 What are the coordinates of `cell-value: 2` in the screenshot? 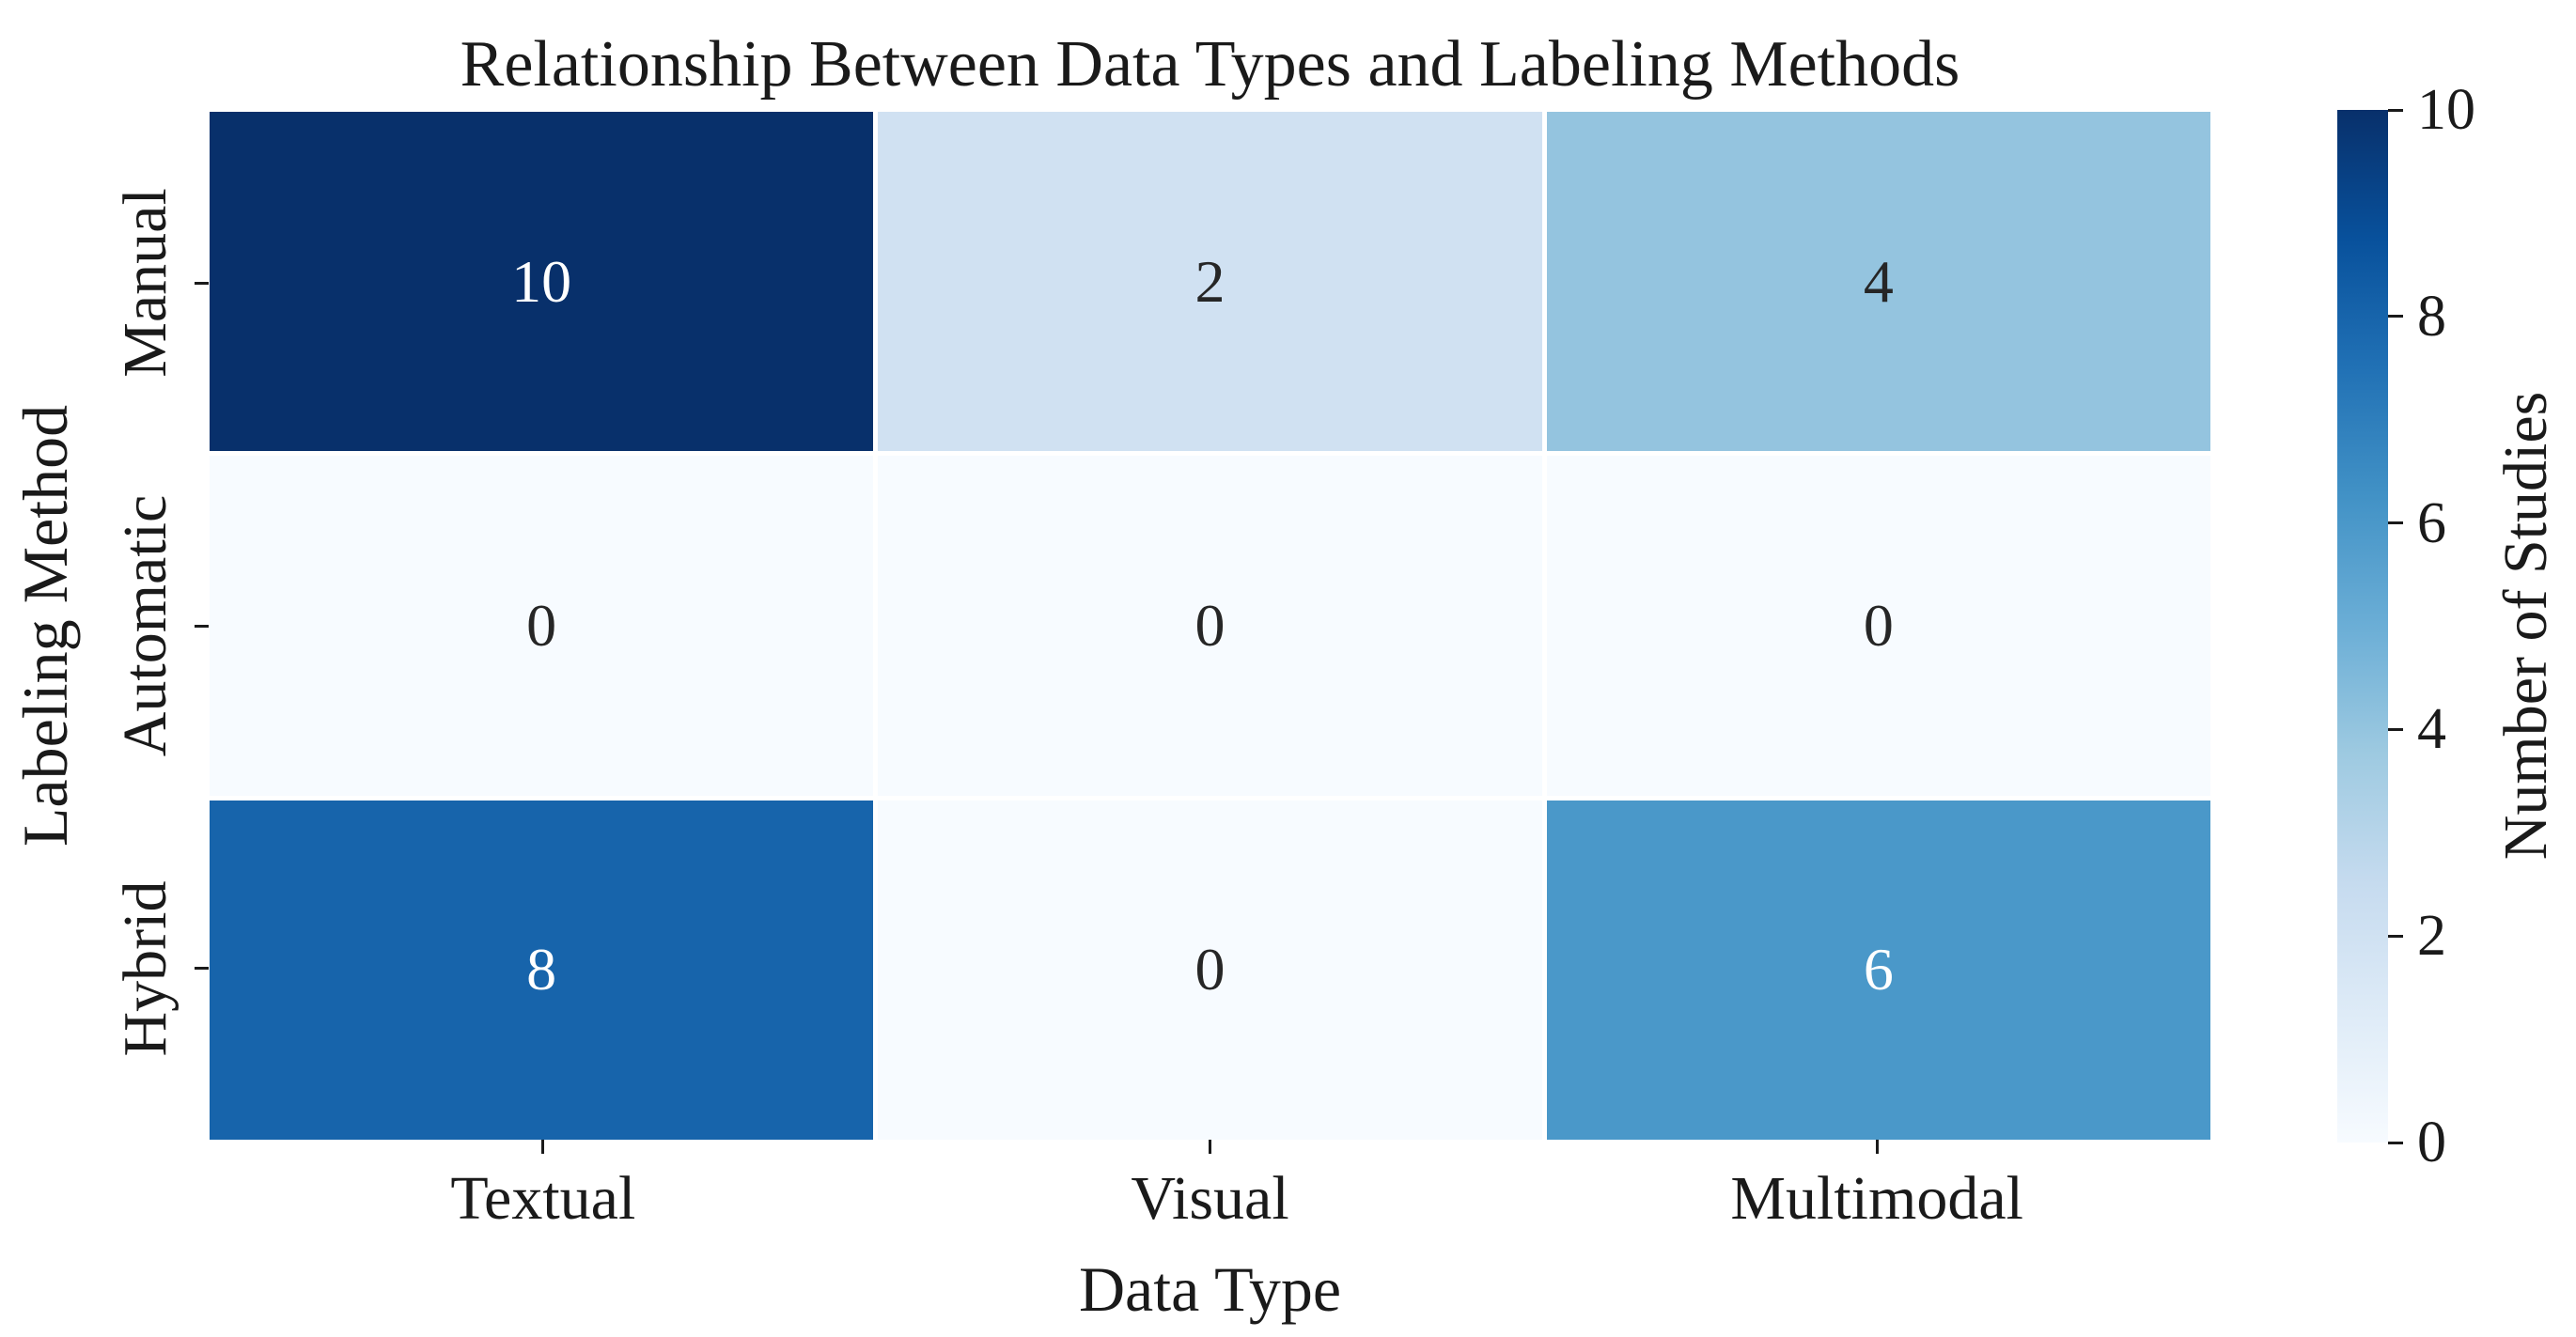 It's located at (1210, 281).